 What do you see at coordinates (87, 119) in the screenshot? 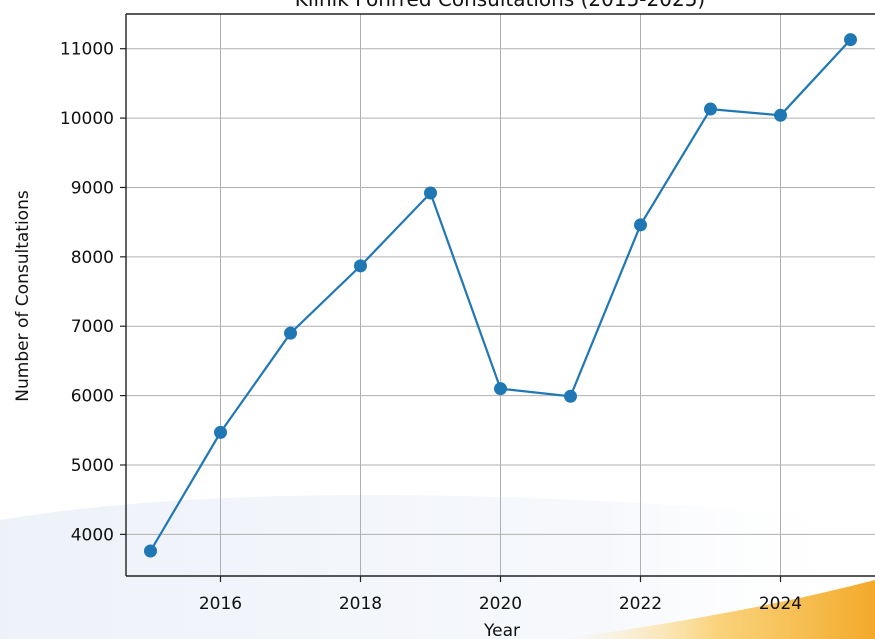
I see `y-tick-label: 10000` at bounding box center [87, 119].